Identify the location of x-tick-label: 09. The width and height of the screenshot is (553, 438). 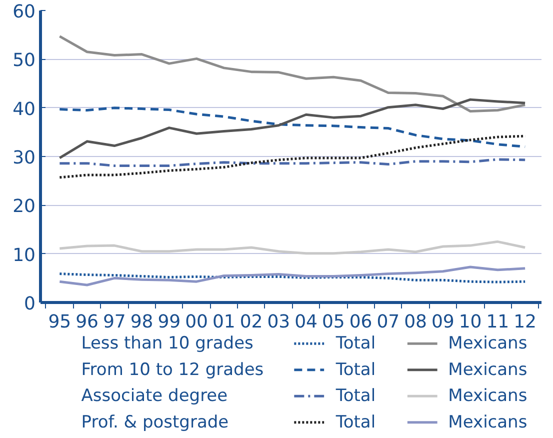
(442, 322).